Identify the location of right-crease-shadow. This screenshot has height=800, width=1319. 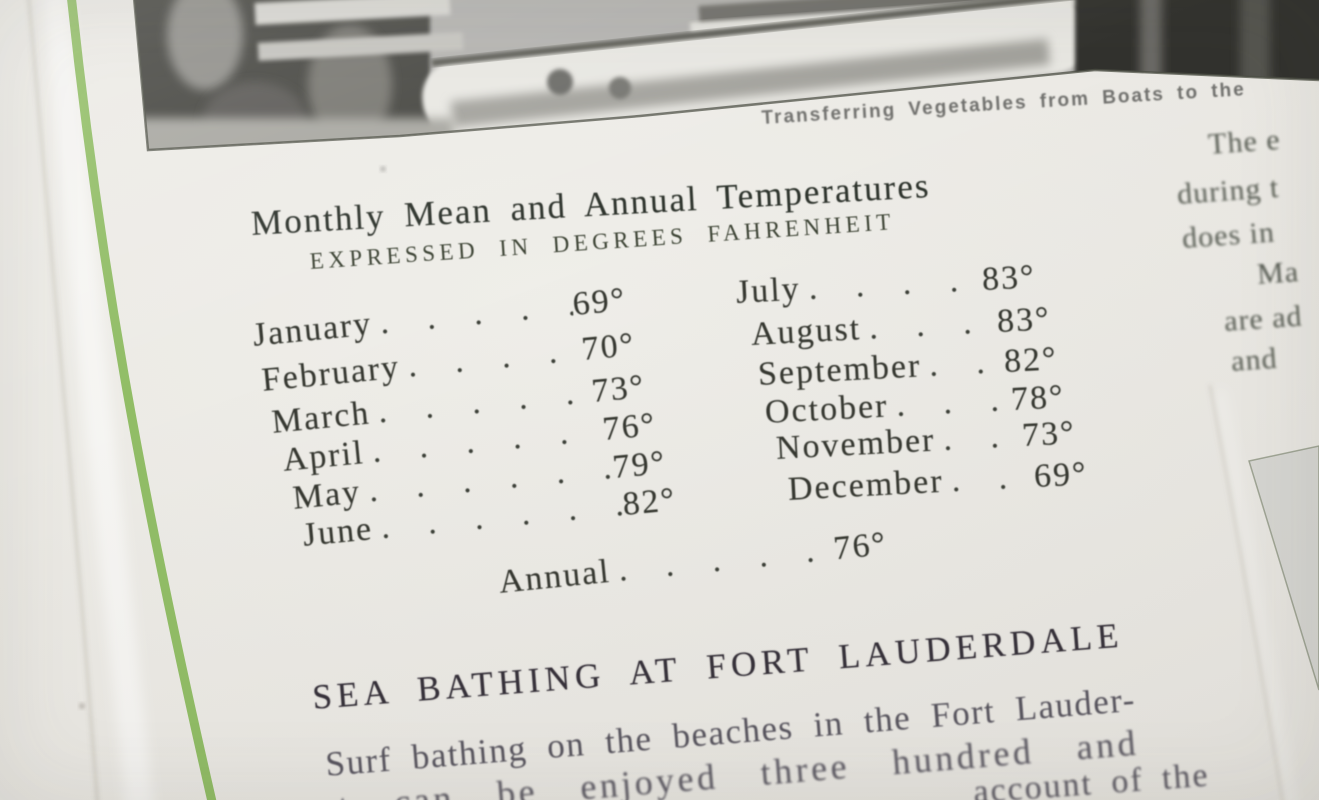
(1246, 592).